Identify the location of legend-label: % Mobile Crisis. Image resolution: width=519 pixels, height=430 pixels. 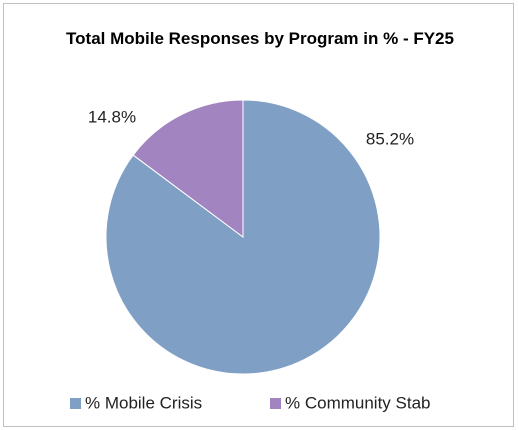
(143, 402).